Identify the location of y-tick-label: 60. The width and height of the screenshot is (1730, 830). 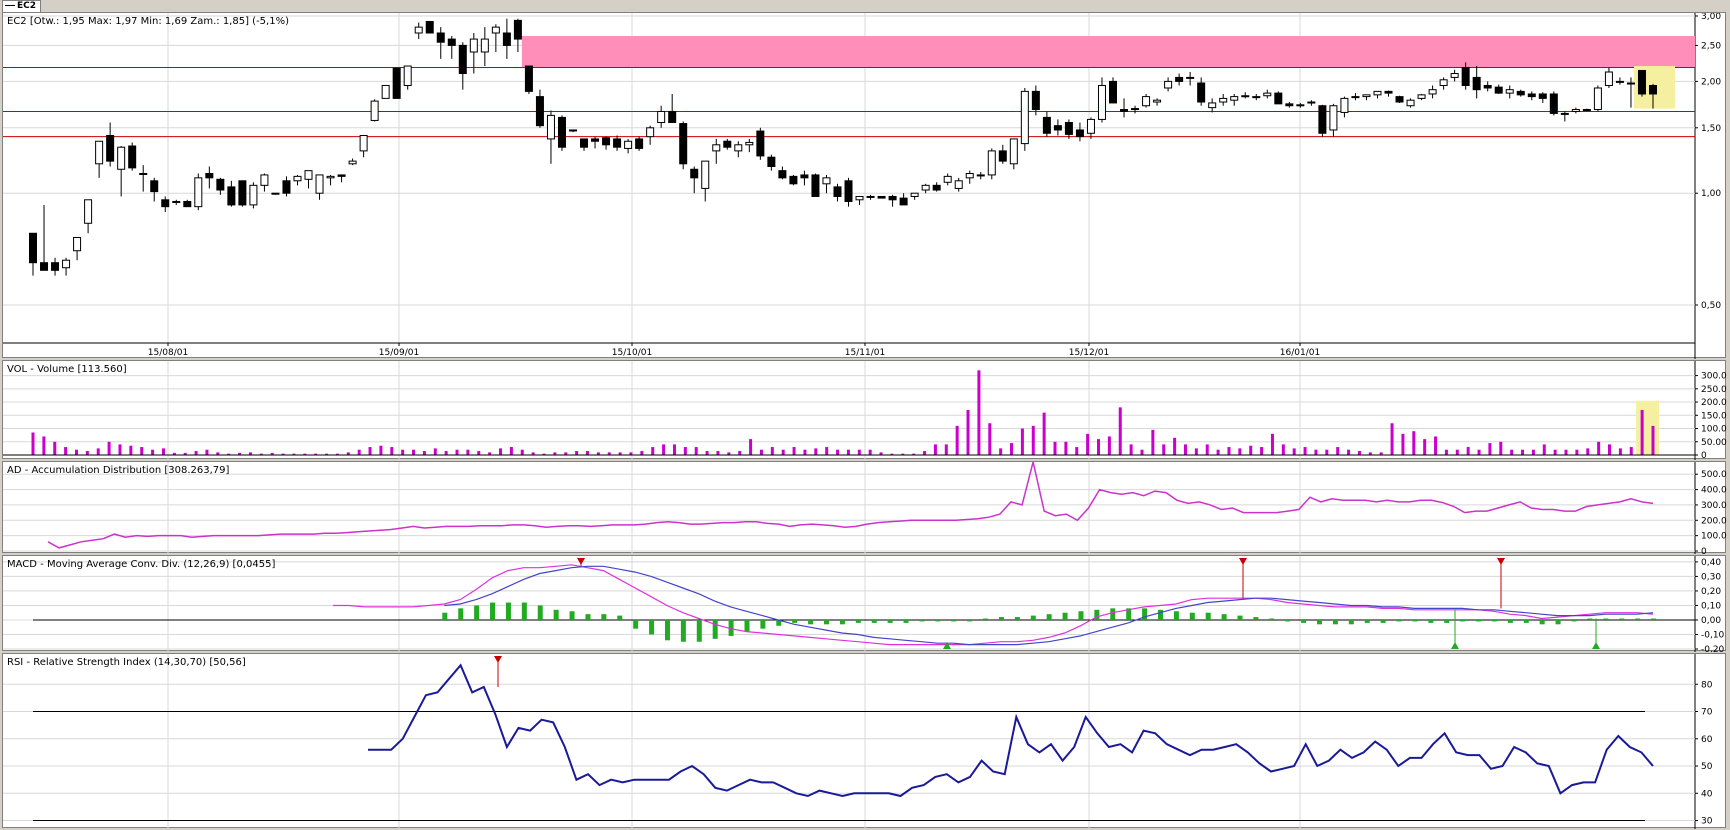
(1707, 740).